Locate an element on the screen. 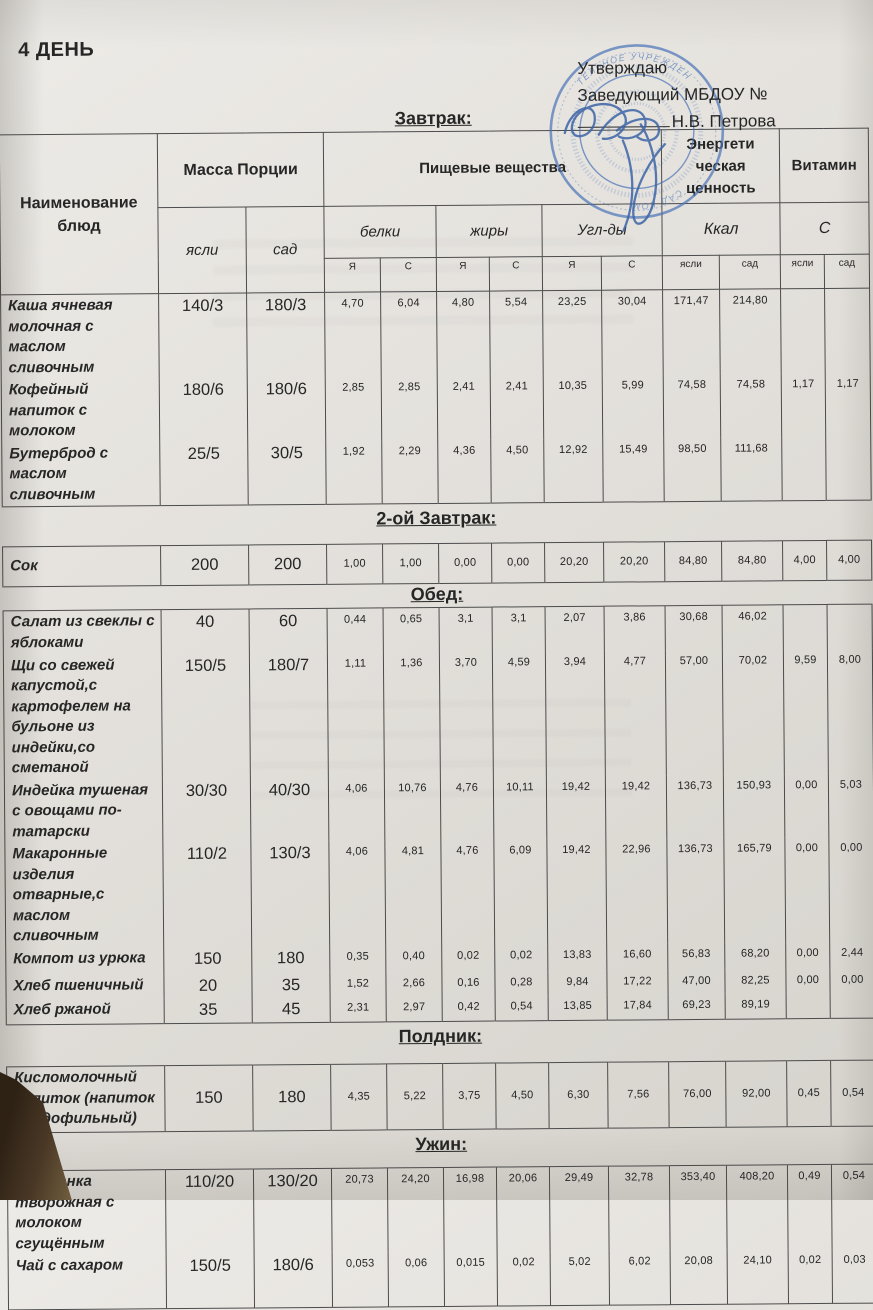 The image size is (873, 1310). nutrition-value: 20,73 is located at coordinates (360, 1210).